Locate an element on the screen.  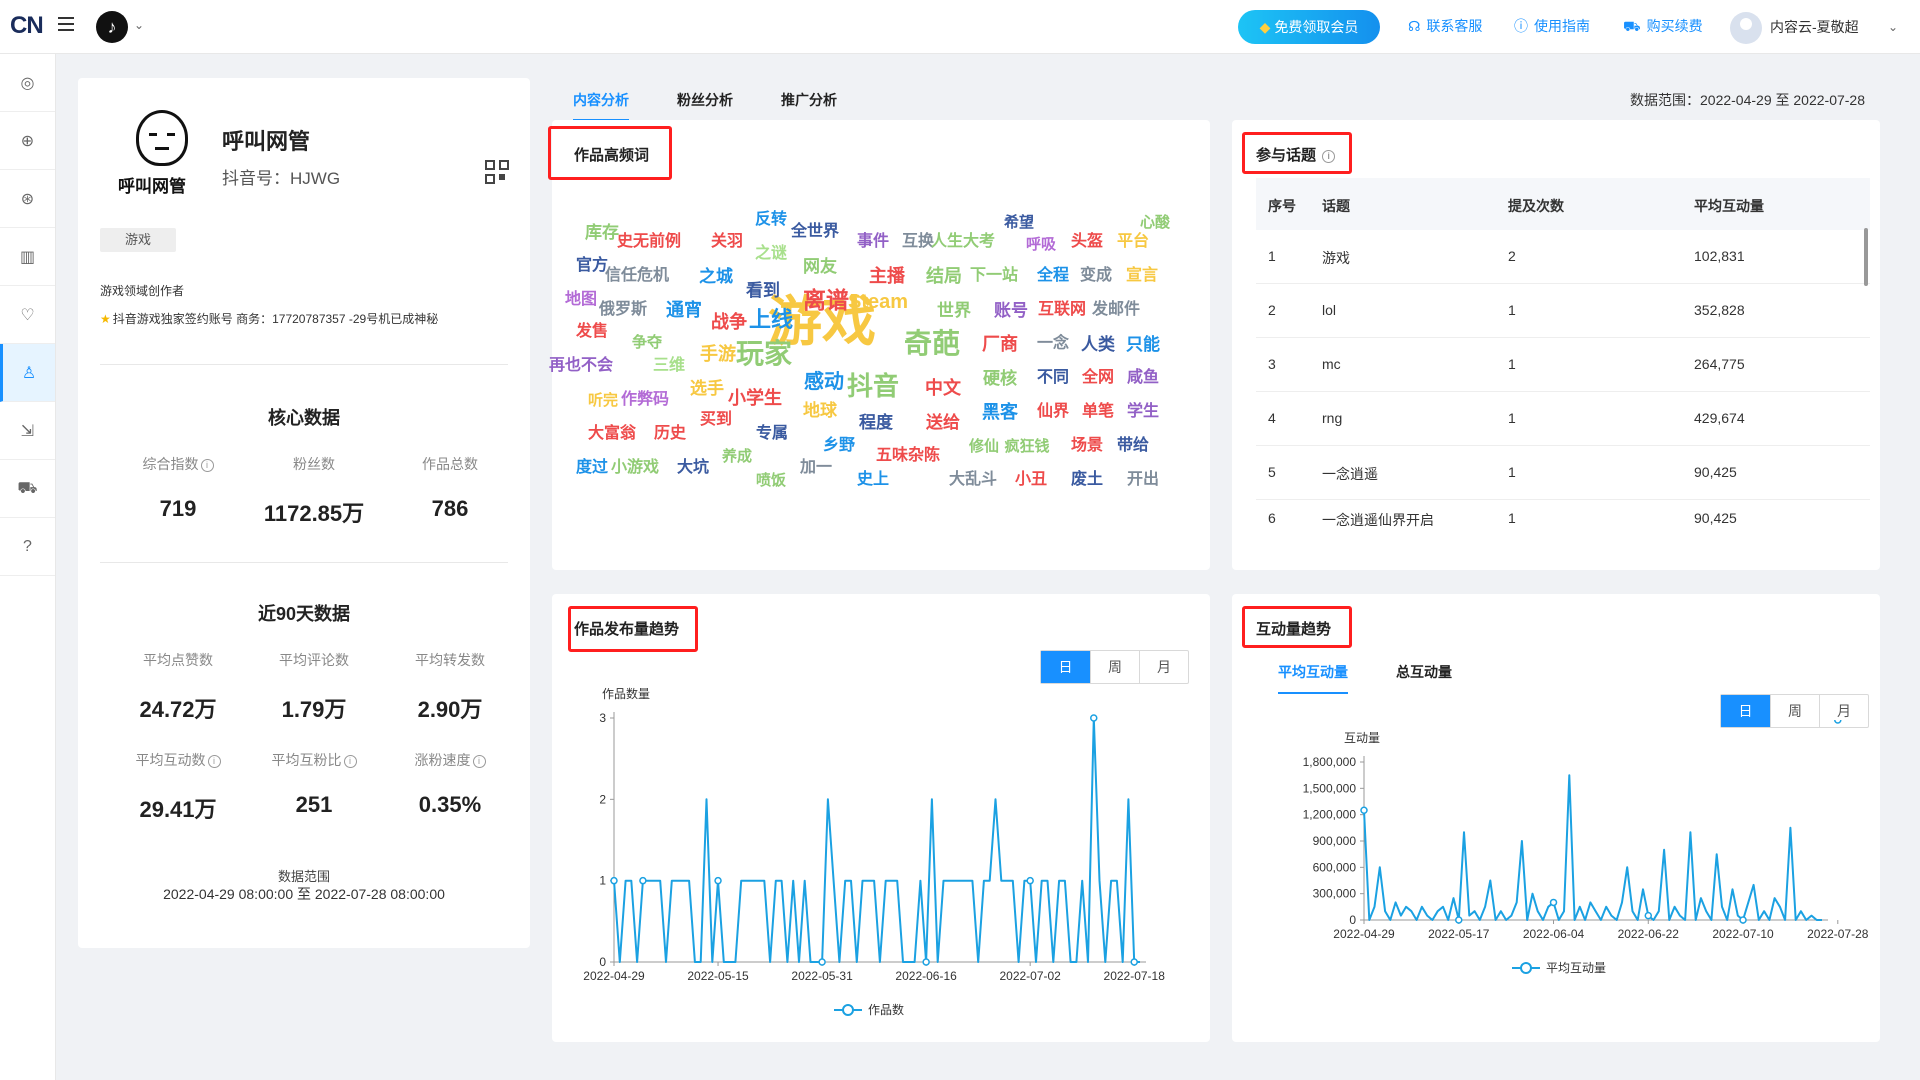
table-row: 6 一念逍遥仙界开启 1 90,425 is located at coordinates (1563, 514).